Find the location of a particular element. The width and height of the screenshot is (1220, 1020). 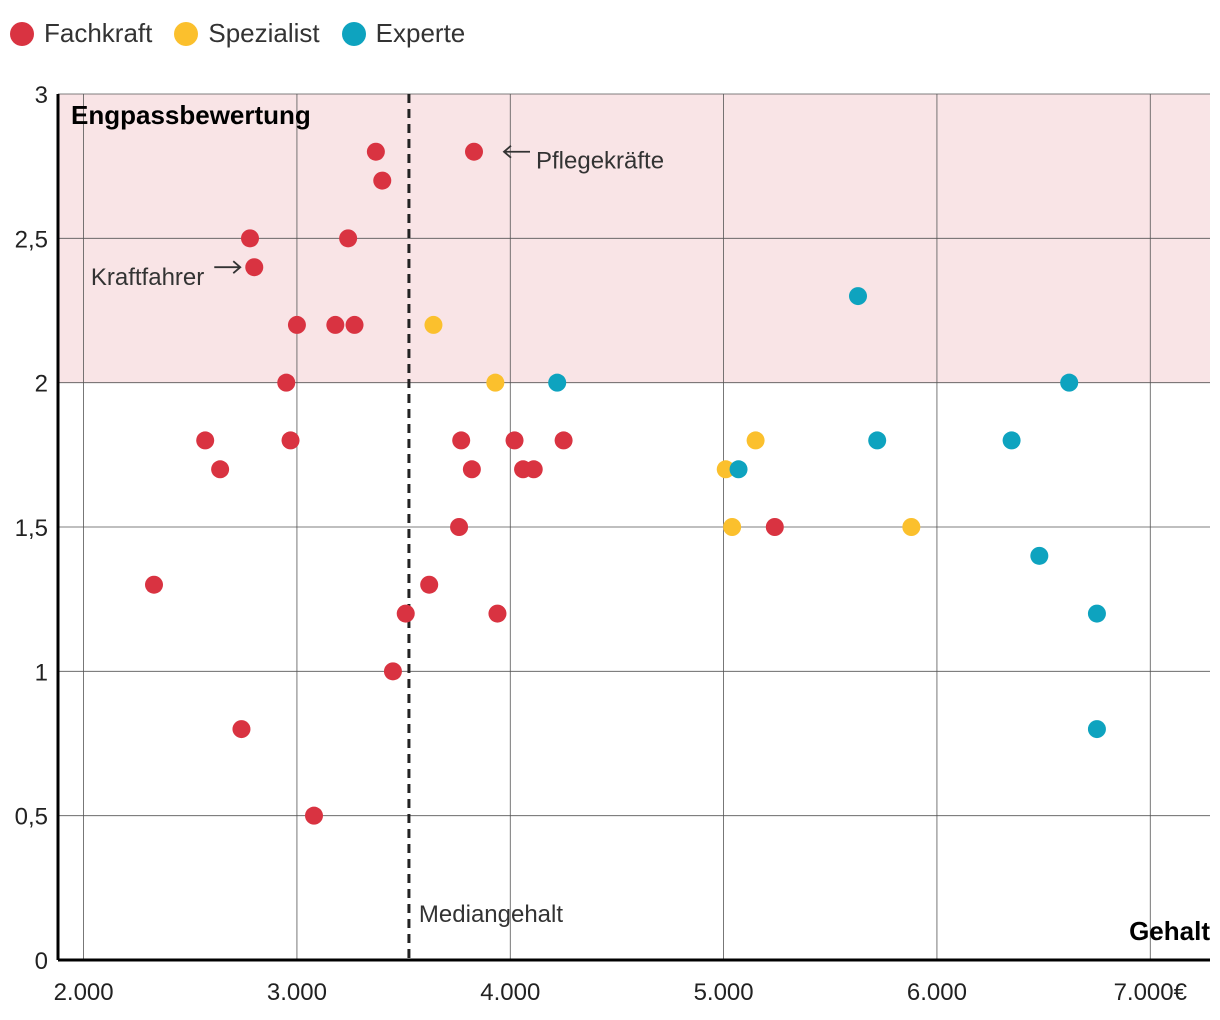

x-tick-label: 5.000 is located at coordinates (724, 992).